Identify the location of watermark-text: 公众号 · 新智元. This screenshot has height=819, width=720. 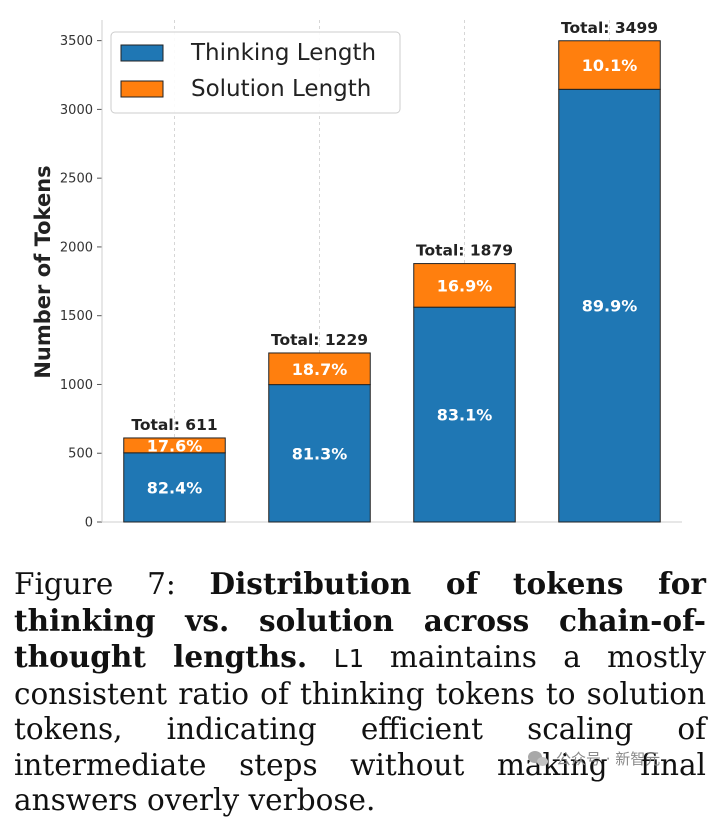
(608, 759).